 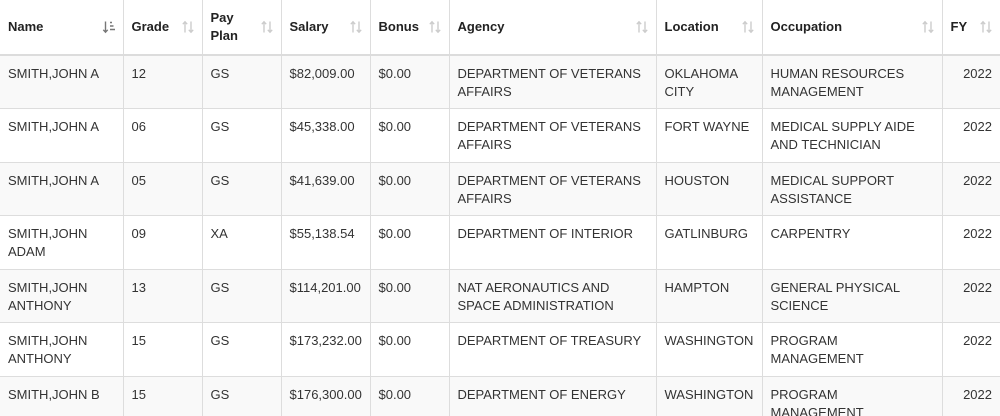 What do you see at coordinates (163, 82) in the screenshot?
I see `cell-grade: 12` at bounding box center [163, 82].